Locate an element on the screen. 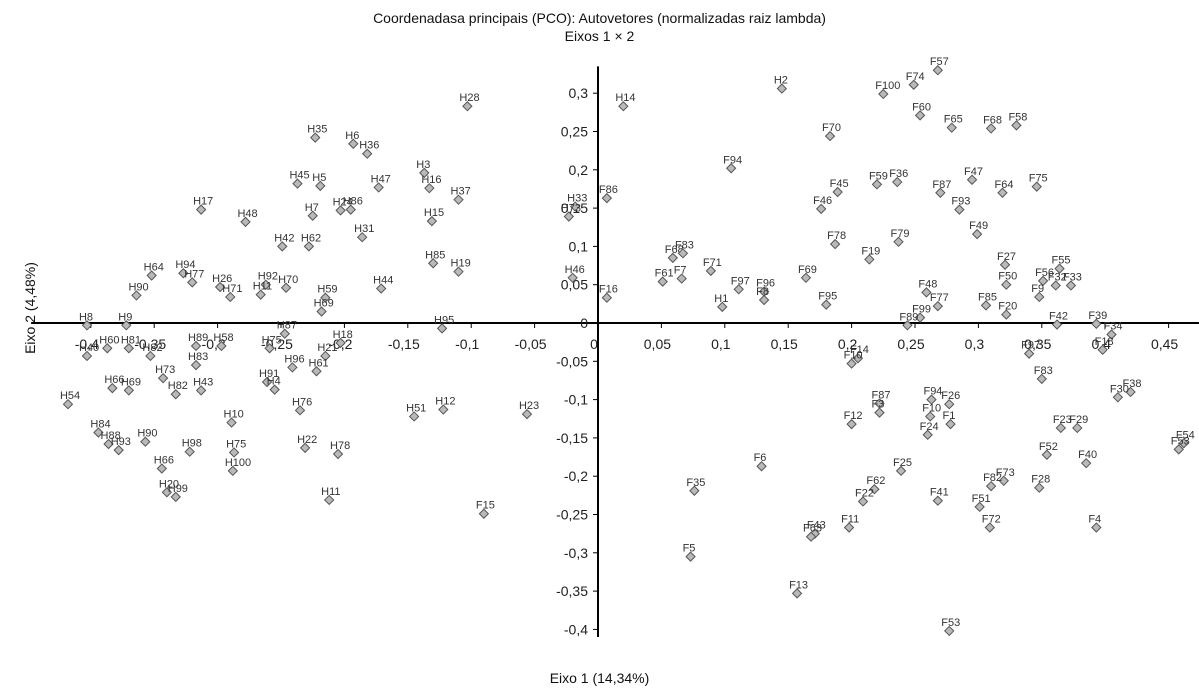 This screenshot has height=688, width=1199. point-label: F16 is located at coordinates (608, 290).